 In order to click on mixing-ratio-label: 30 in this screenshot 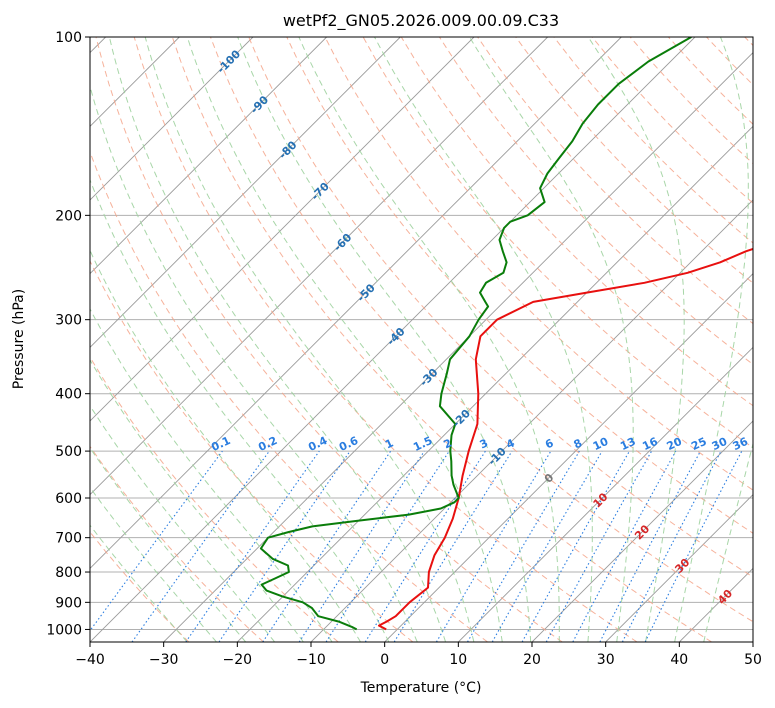, I will do `click(720, 444)`.